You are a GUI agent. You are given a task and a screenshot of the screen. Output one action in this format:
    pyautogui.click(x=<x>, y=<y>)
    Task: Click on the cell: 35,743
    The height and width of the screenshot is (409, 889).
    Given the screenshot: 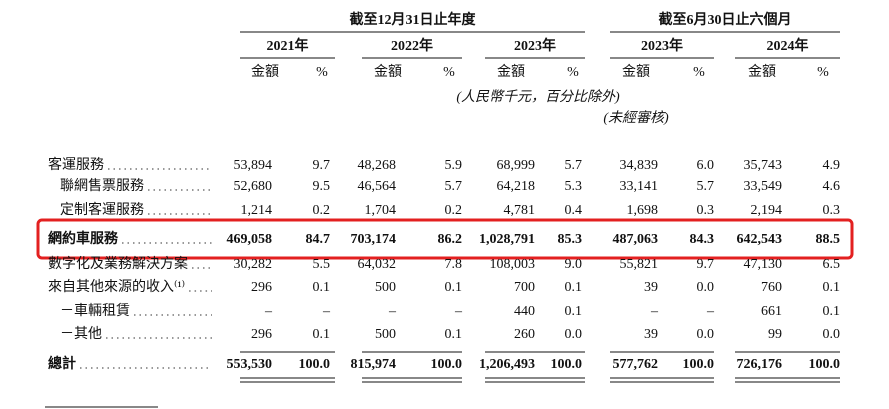 What is the action you would take?
    pyautogui.click(x=763, y=165)
    